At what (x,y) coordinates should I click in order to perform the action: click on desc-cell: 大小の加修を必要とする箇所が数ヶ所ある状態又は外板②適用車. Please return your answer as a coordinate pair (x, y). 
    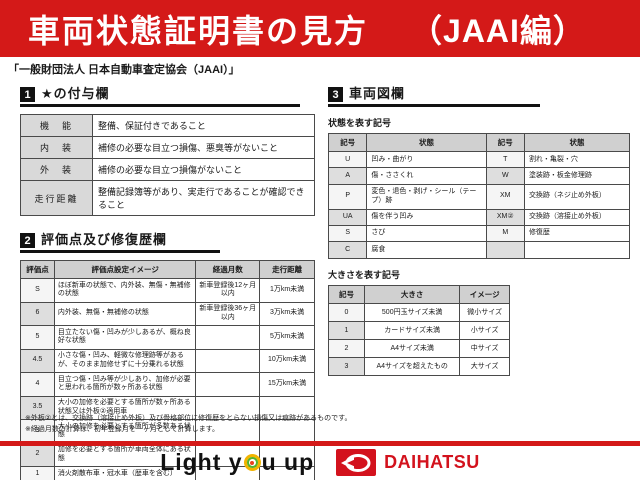
    Looking at the image, I should click on (125, 407).